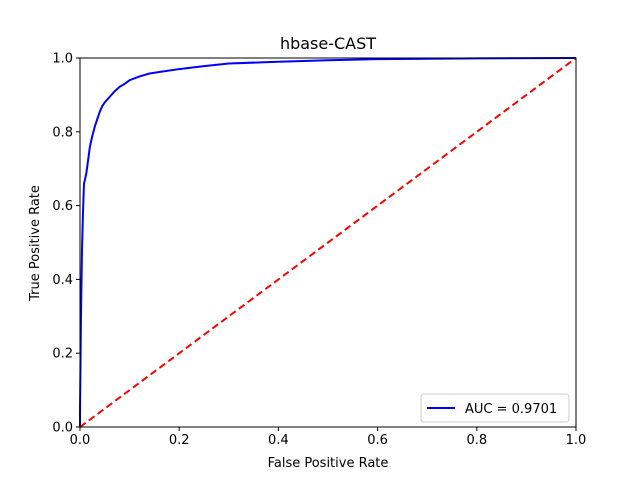 The height and width of the screenshot is (480, 640). What do you see at coordinates (62, 206) in the screenshot?
I see `y-tick-label: 0.6` at bounding box center [62, 206].